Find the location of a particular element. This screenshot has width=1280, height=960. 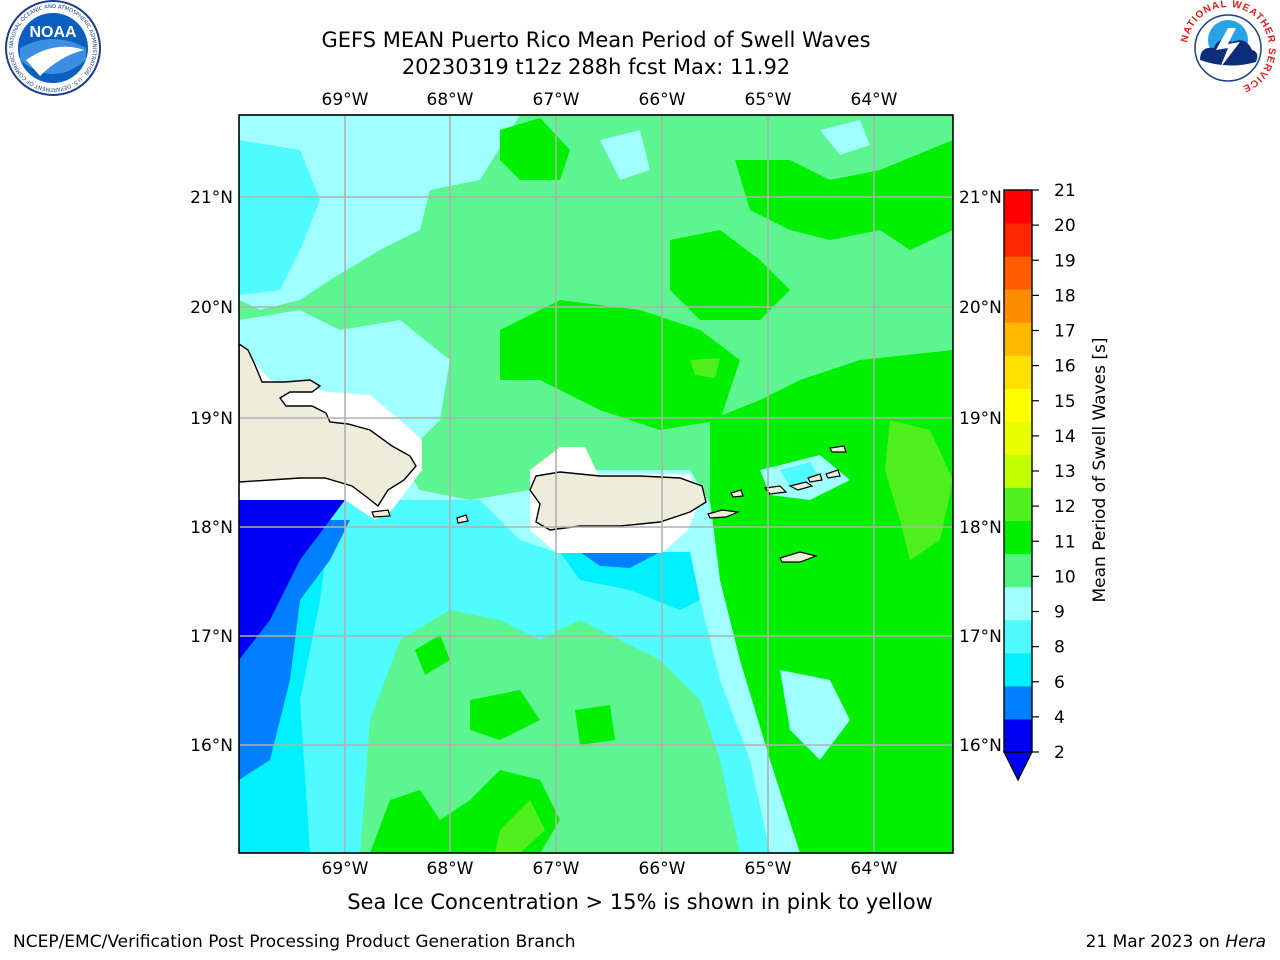

contour-cyan-pocket-se is located at coordinates (815, 715).